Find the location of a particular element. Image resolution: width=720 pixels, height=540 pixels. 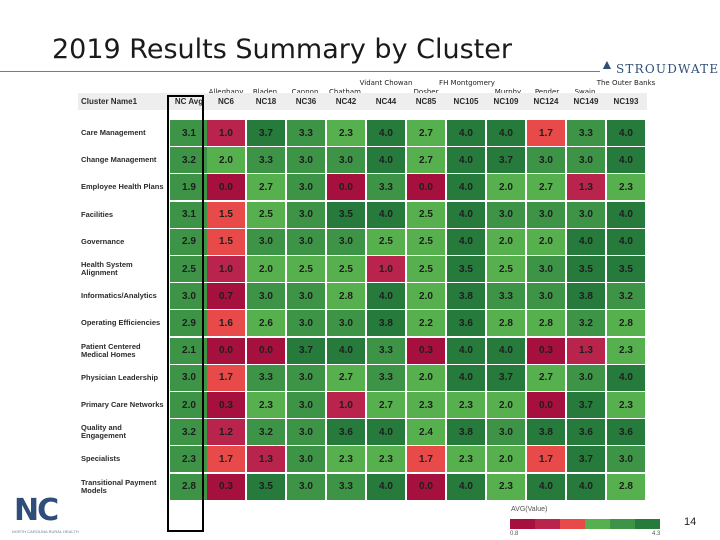

heatmap-cell: 1.6 is located at coordinates (226, 323).